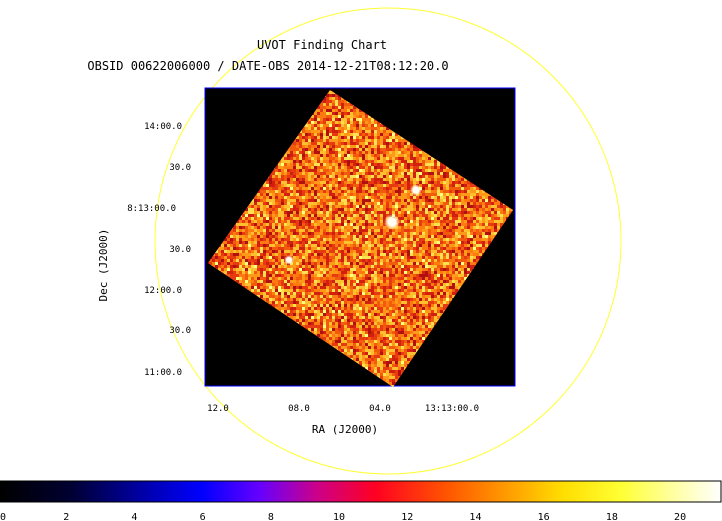 Image resolution: width=722 pixels, height=521 pixels. I want to click on colorbar-tick-label: 8, so click(271, 516).